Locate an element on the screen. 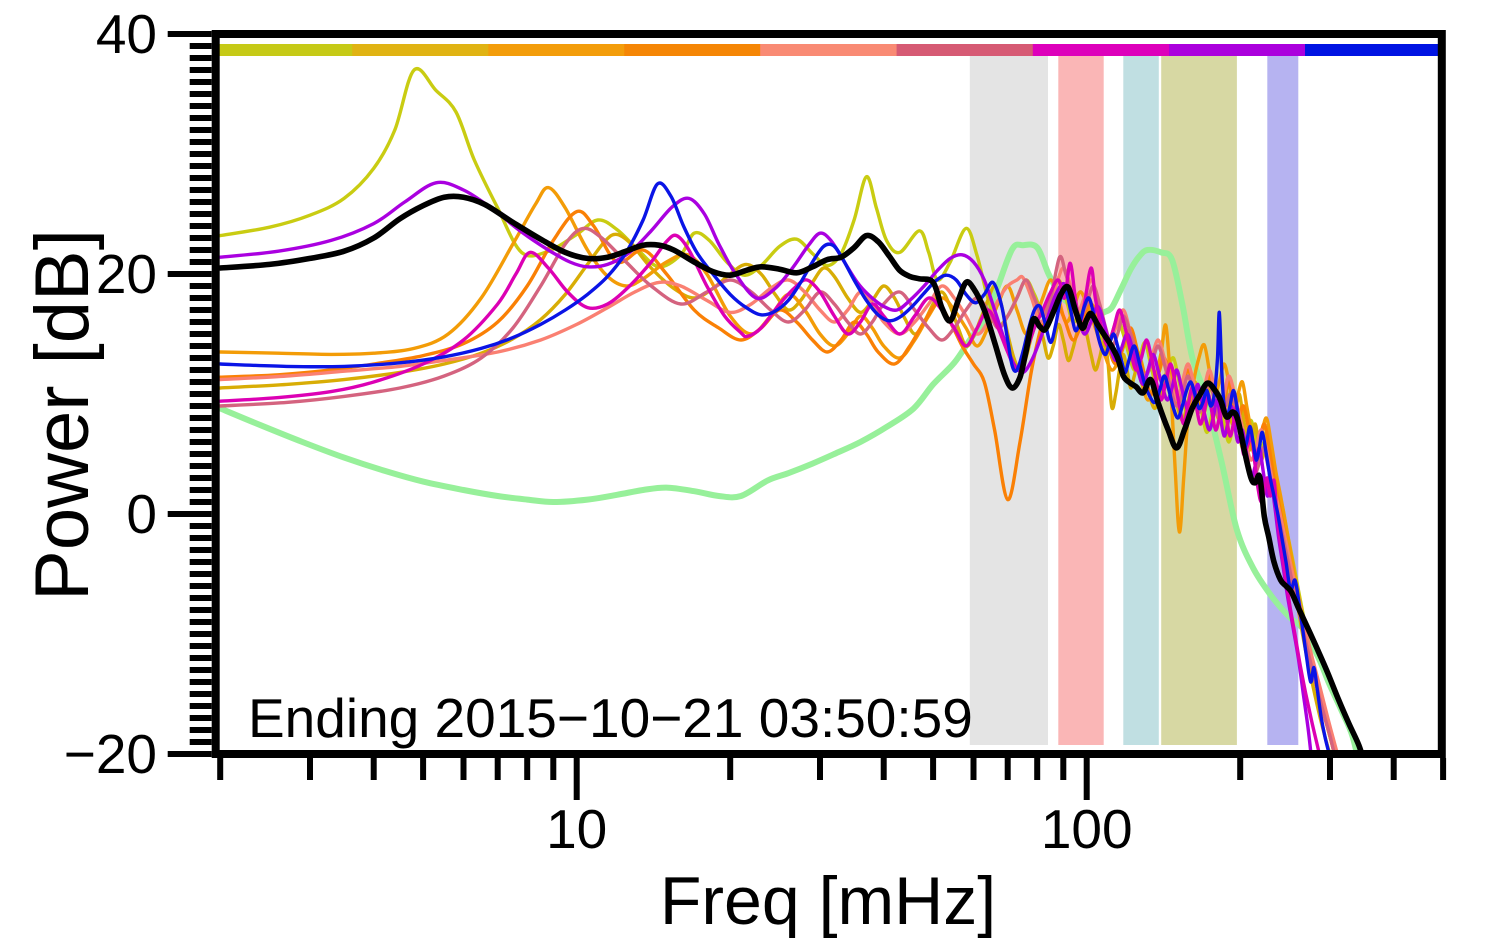  y-axis-title: Power [dB] is located at coordinates (62, 415).